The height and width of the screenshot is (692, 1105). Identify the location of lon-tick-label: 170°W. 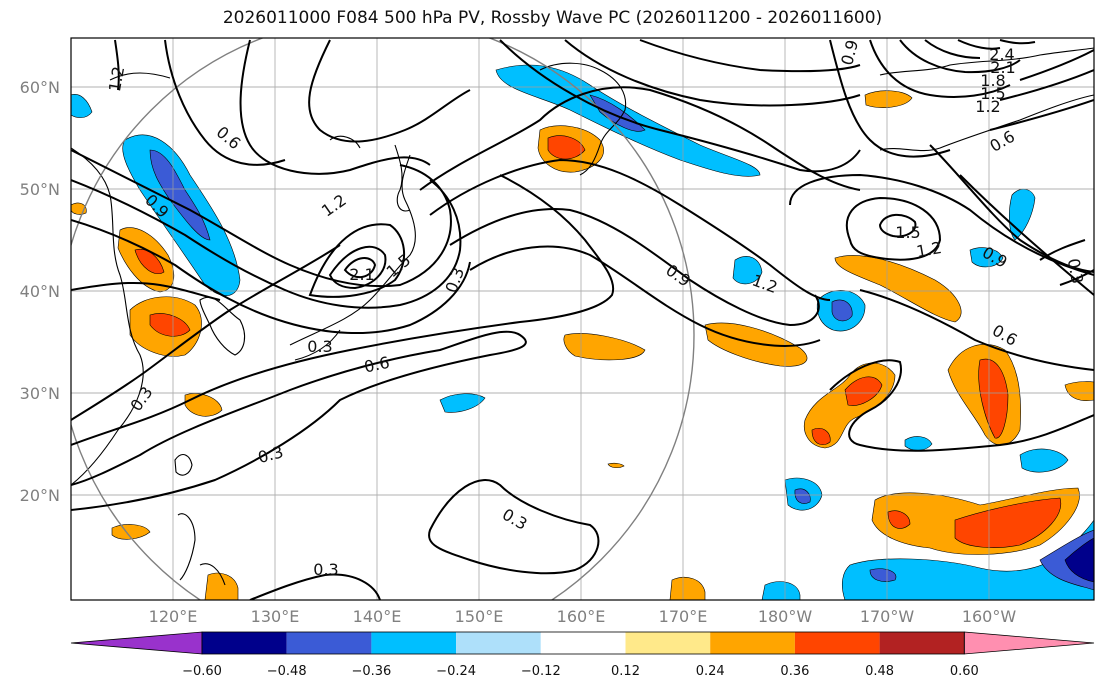
(887, 616).